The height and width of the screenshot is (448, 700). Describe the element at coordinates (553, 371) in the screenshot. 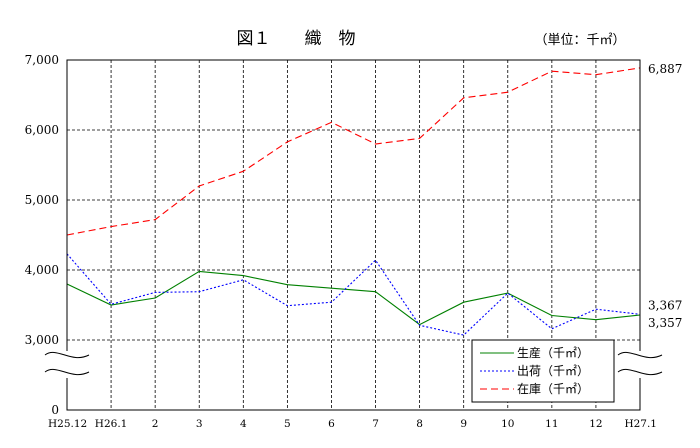

I see `legend-label: 出荷（千㎡）` at that location.